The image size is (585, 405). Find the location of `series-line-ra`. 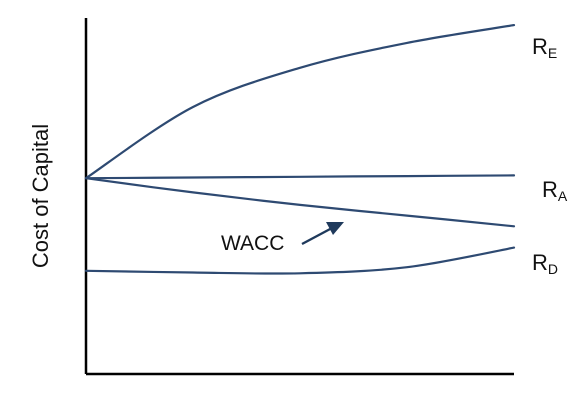

series-line-ra is located at coordinates (300, 177).